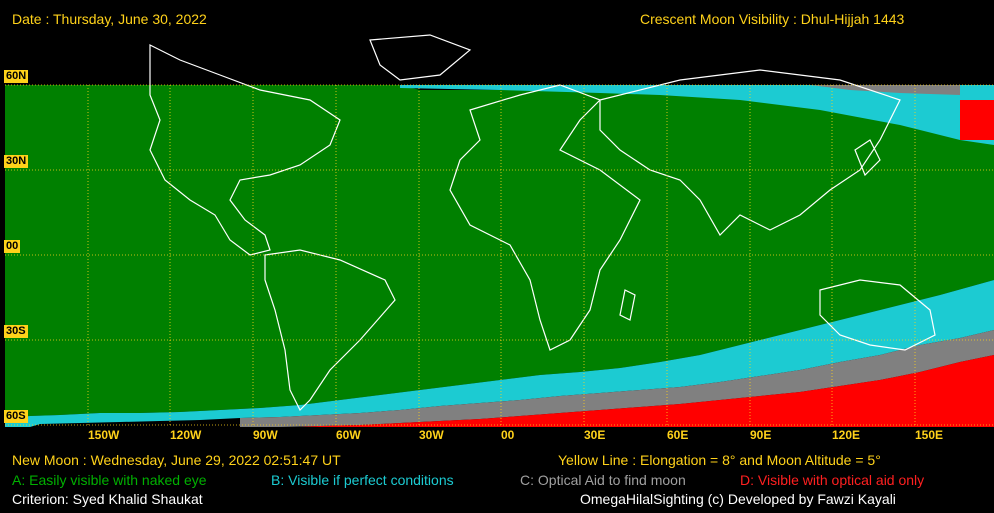  I want to click on lon-label-120w: 120W, so click(186, 435).